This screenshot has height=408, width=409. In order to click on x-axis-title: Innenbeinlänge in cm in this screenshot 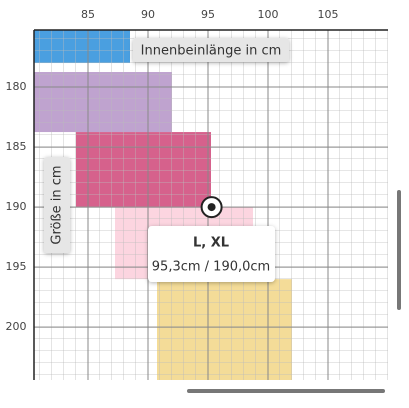, I will do `click(211, 51)`.